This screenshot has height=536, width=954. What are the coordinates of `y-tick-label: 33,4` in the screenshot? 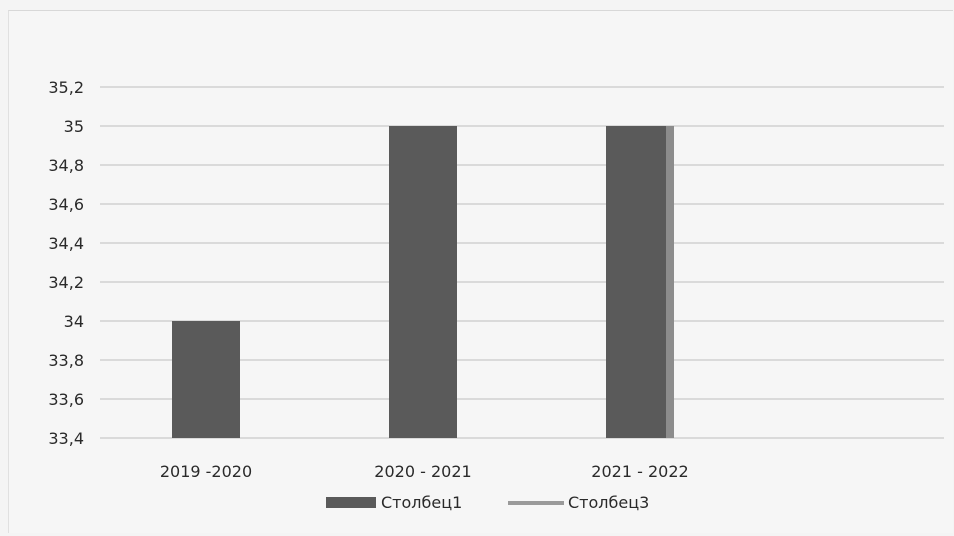 It's located at (66, 438).